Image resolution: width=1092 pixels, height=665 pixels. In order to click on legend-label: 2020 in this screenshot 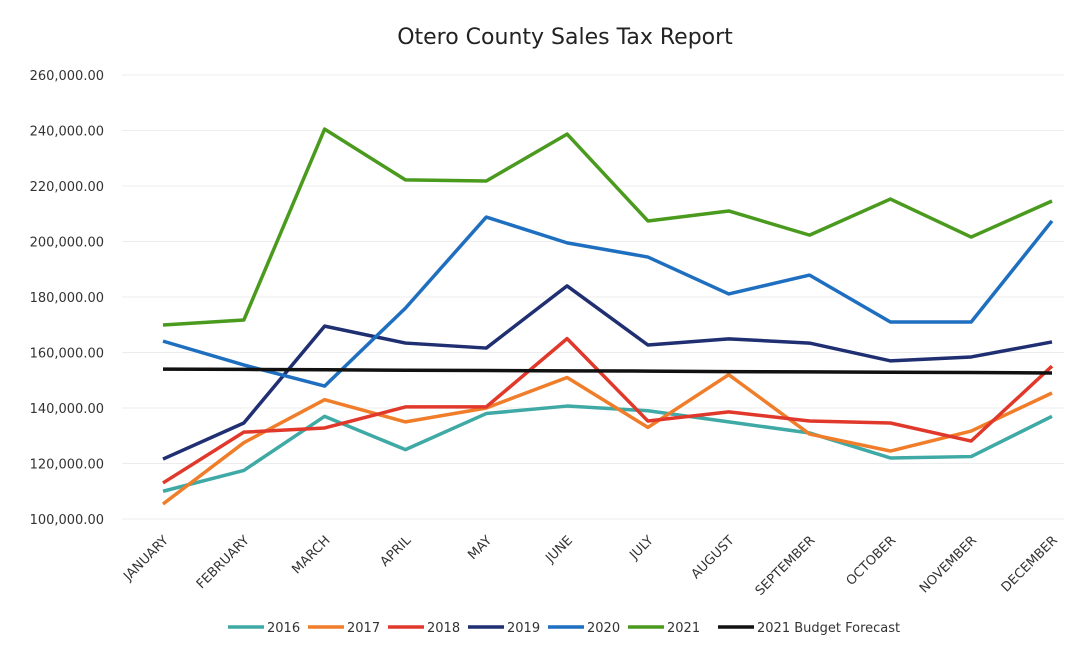, I will do `click(603, 628)`.